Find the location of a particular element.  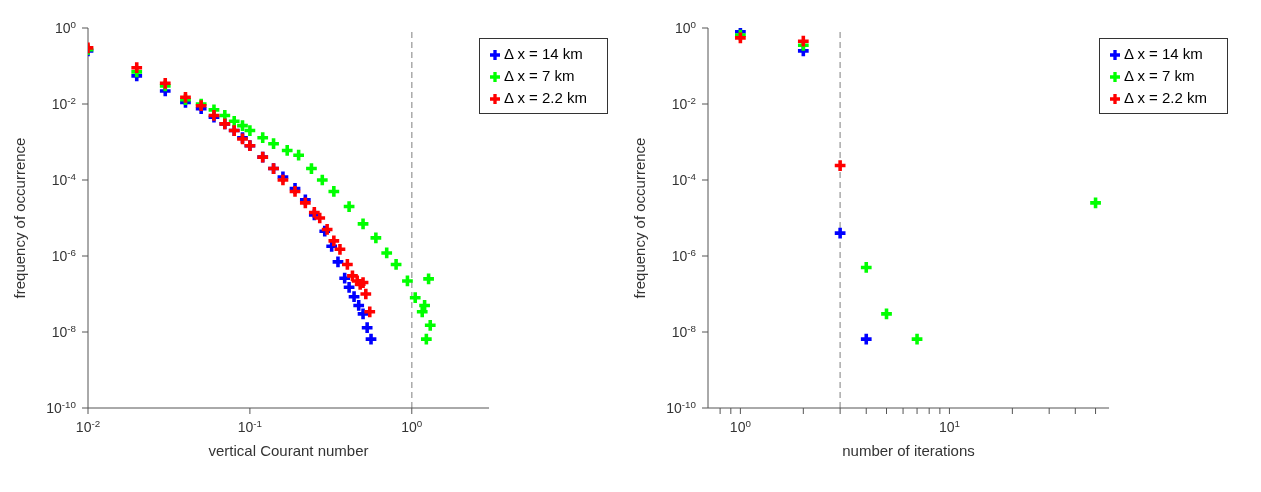

x-tick-label: 10$^{-2}$ is located at coordinates (88, 426).